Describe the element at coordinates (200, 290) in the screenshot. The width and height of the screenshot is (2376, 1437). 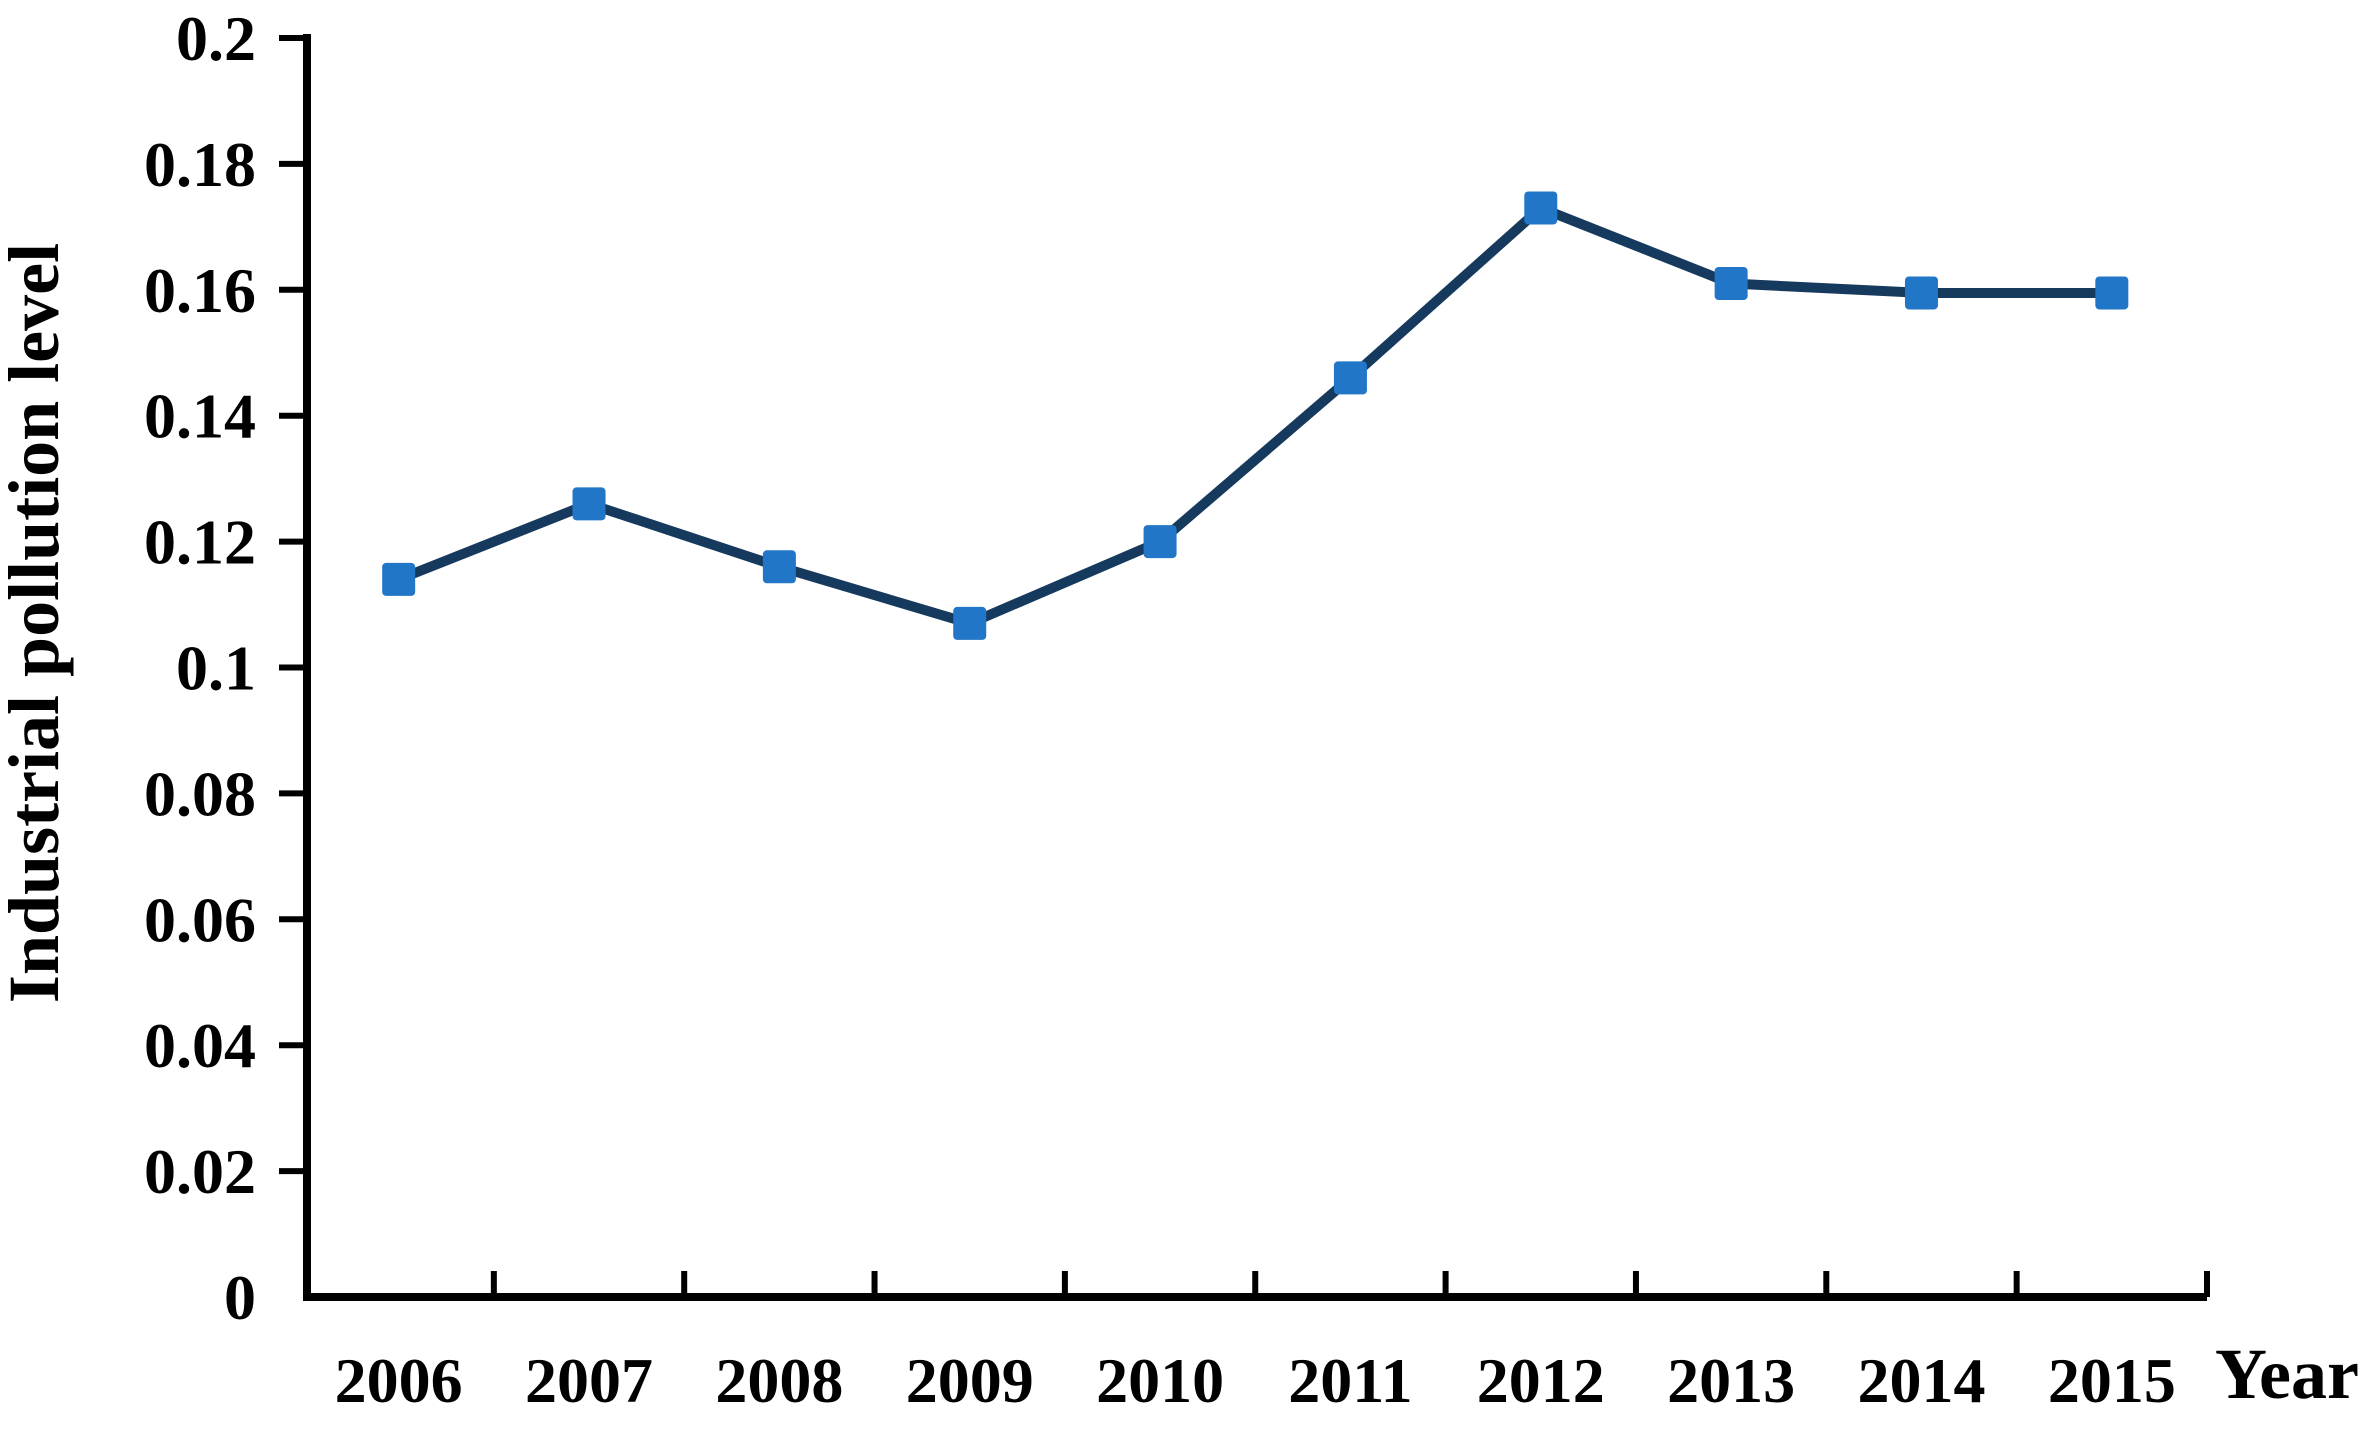
I see `y-tick-label: 0.16` at that location.